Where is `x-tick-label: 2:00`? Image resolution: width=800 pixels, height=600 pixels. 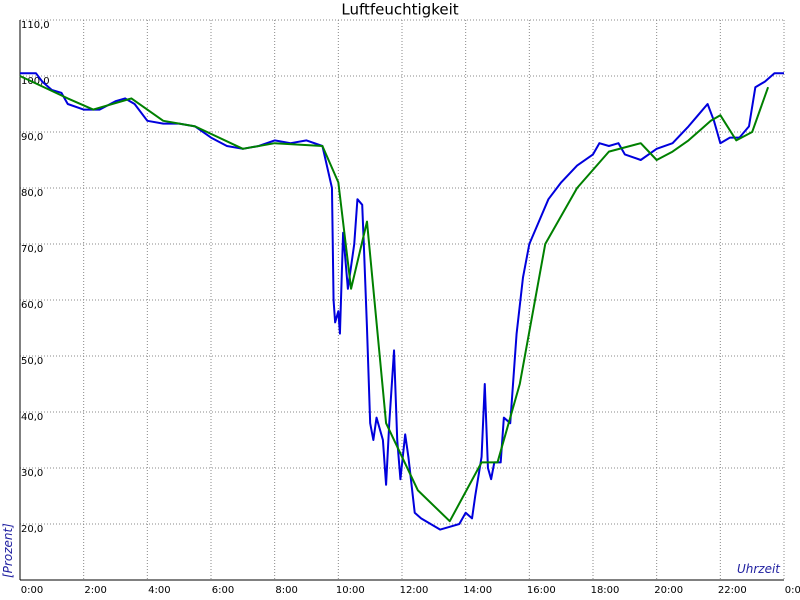
x-tick-label: 2:00 is located at coordinates (95, 590).